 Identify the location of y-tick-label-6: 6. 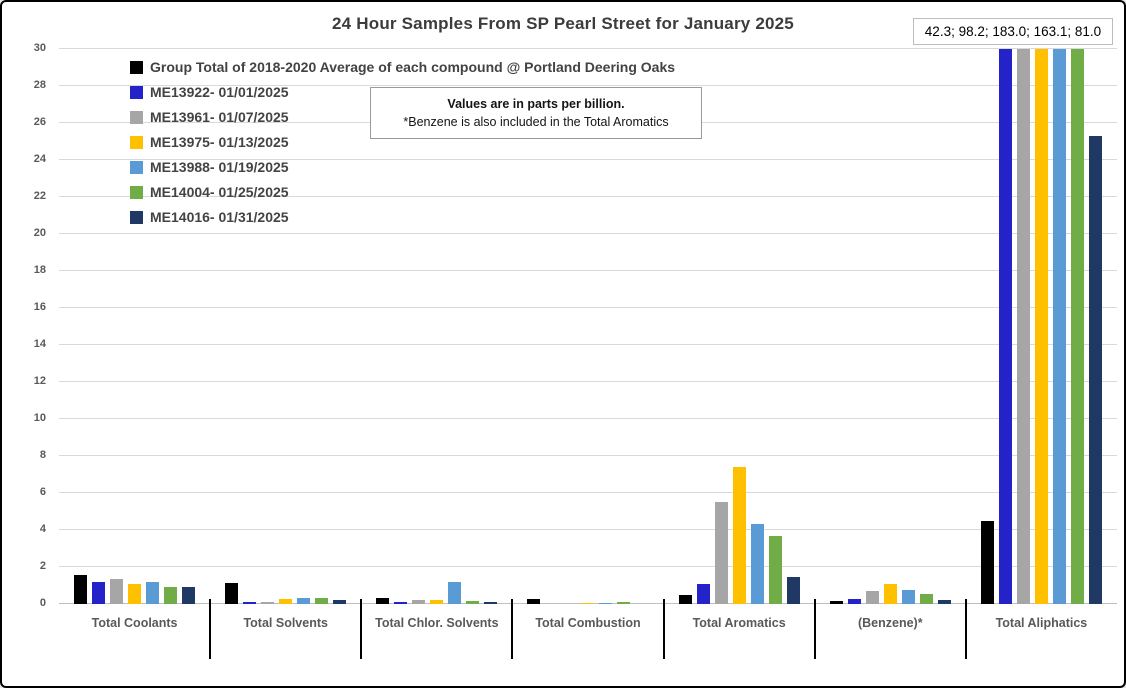
(42, 492).